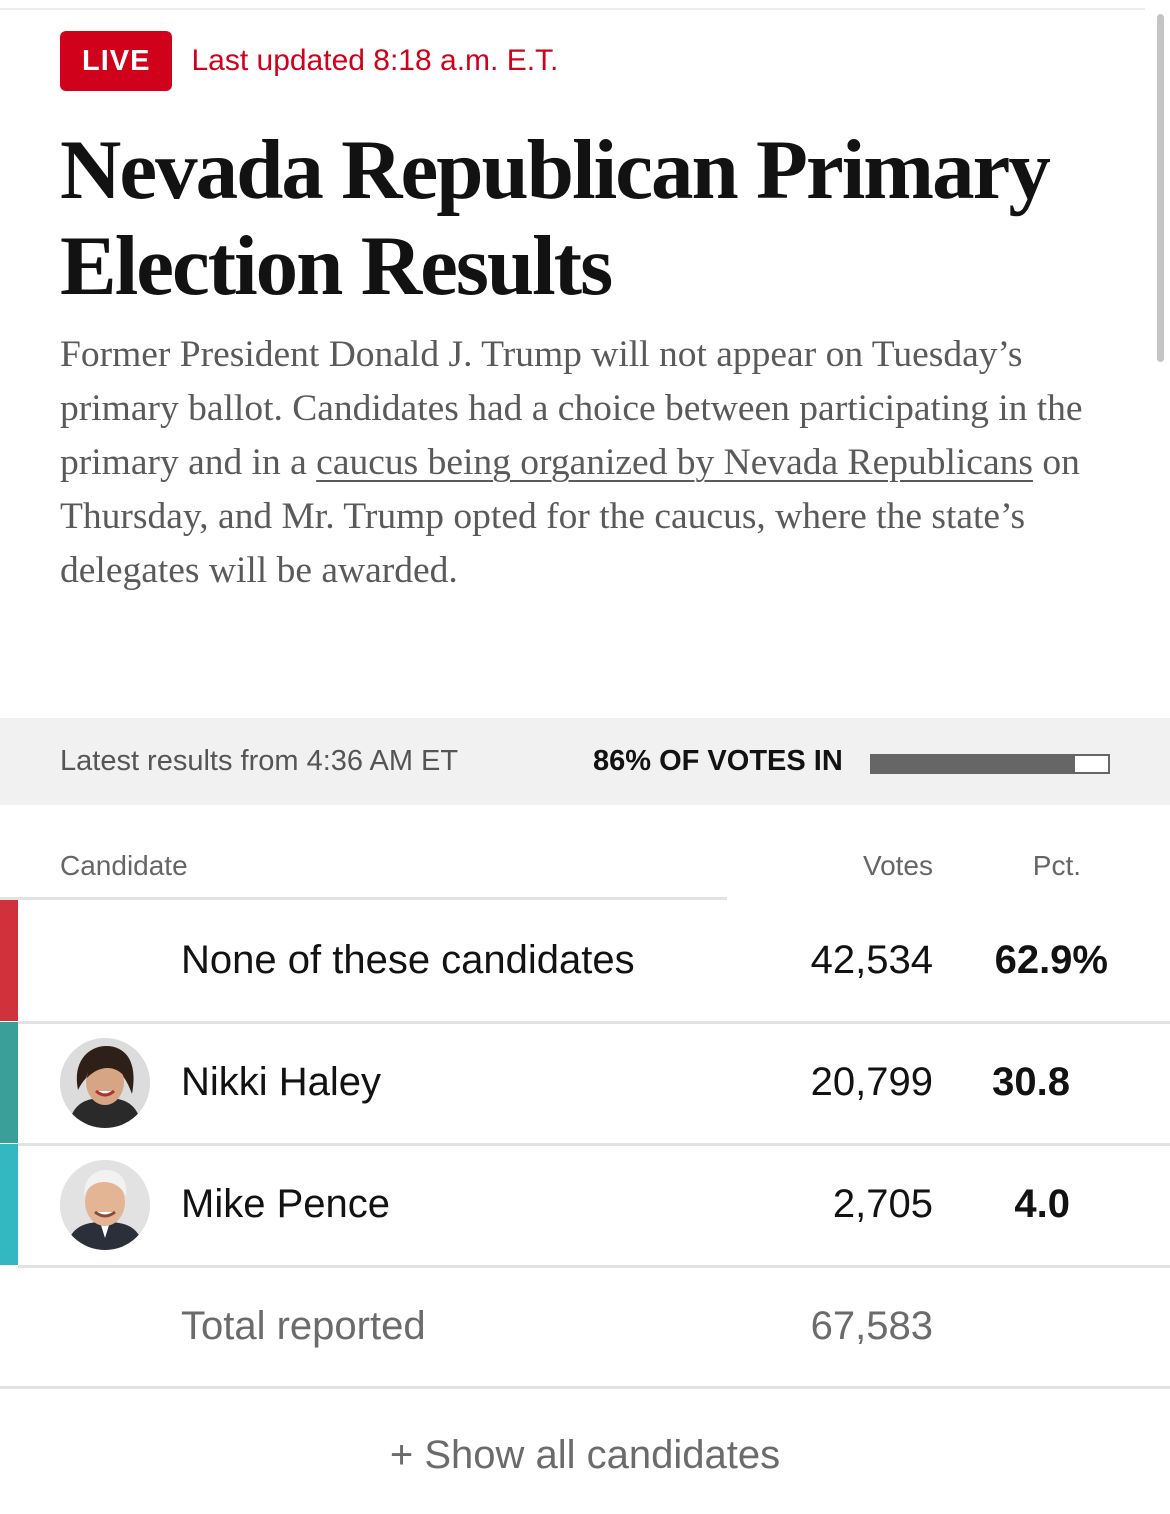  I want to click on top-divider, so click(572, 9).